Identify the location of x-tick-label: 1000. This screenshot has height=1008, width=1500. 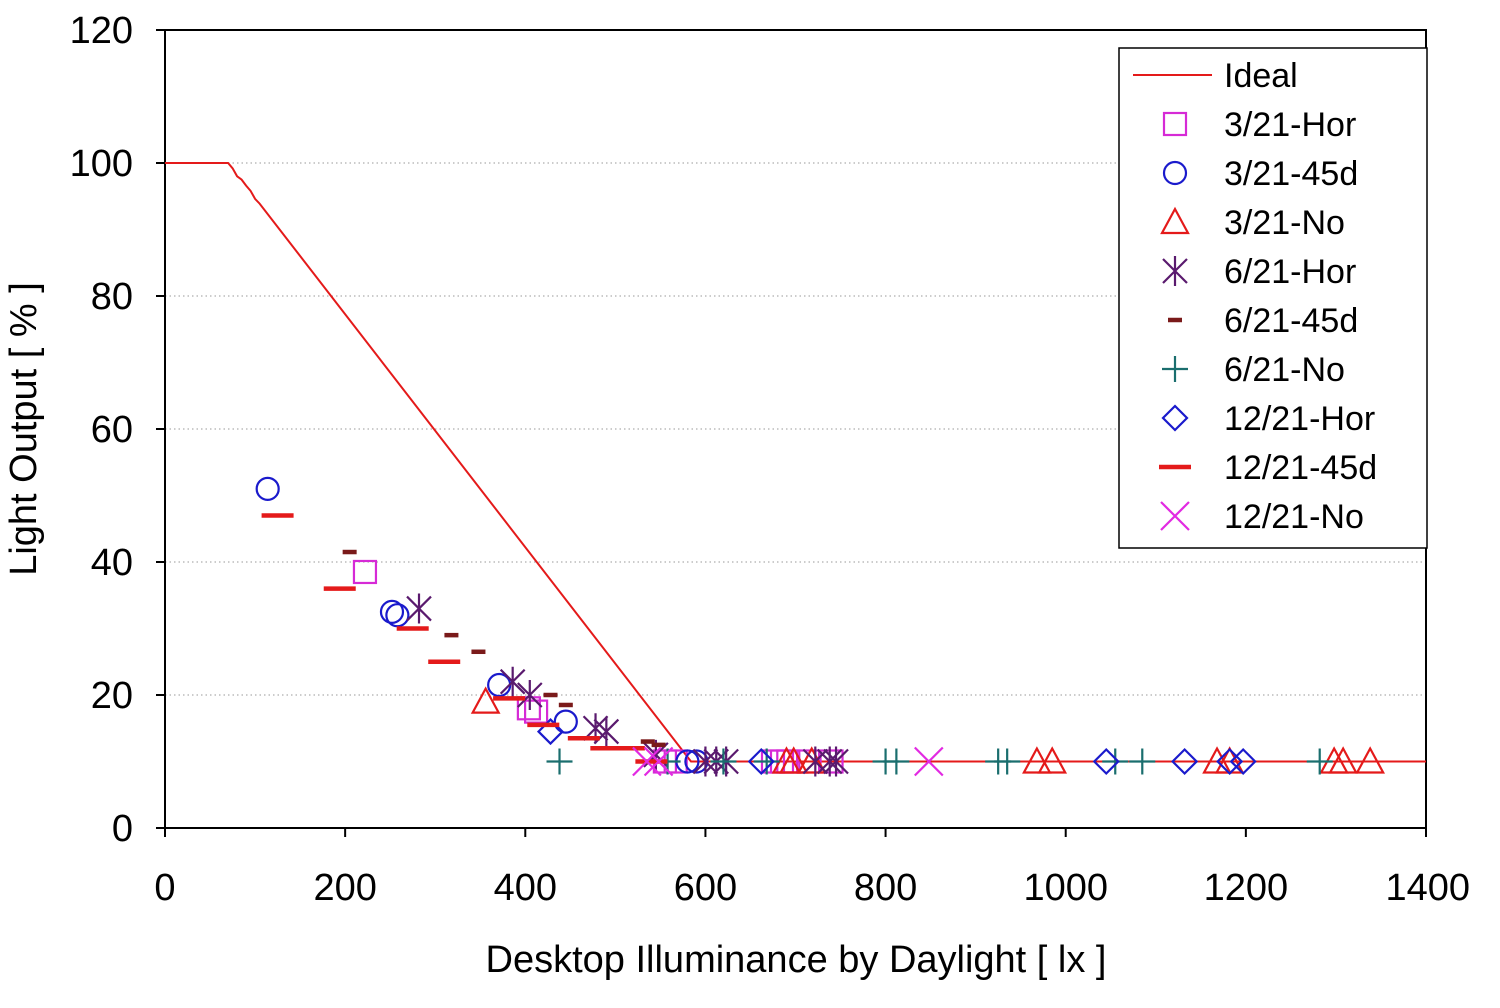
(1065, 888).